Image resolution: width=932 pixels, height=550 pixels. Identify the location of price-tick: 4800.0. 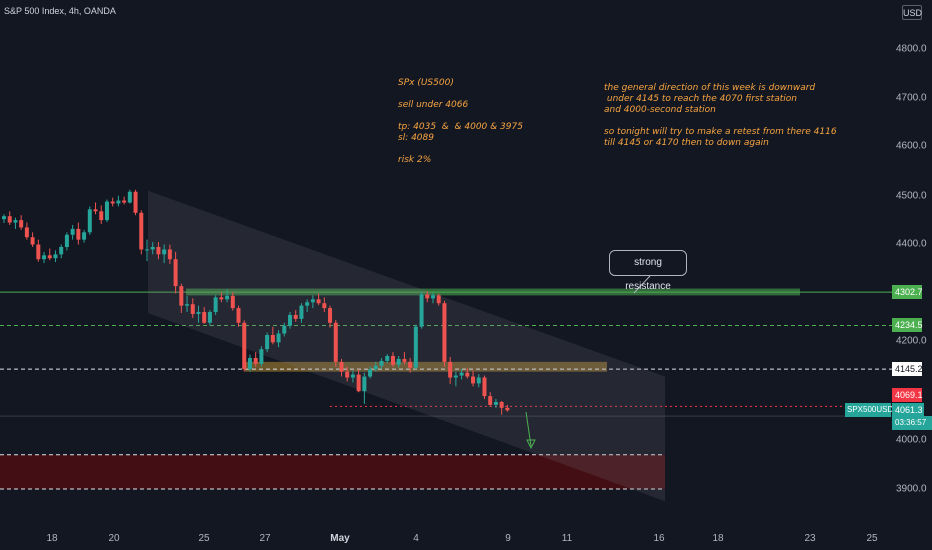
(911, 49).